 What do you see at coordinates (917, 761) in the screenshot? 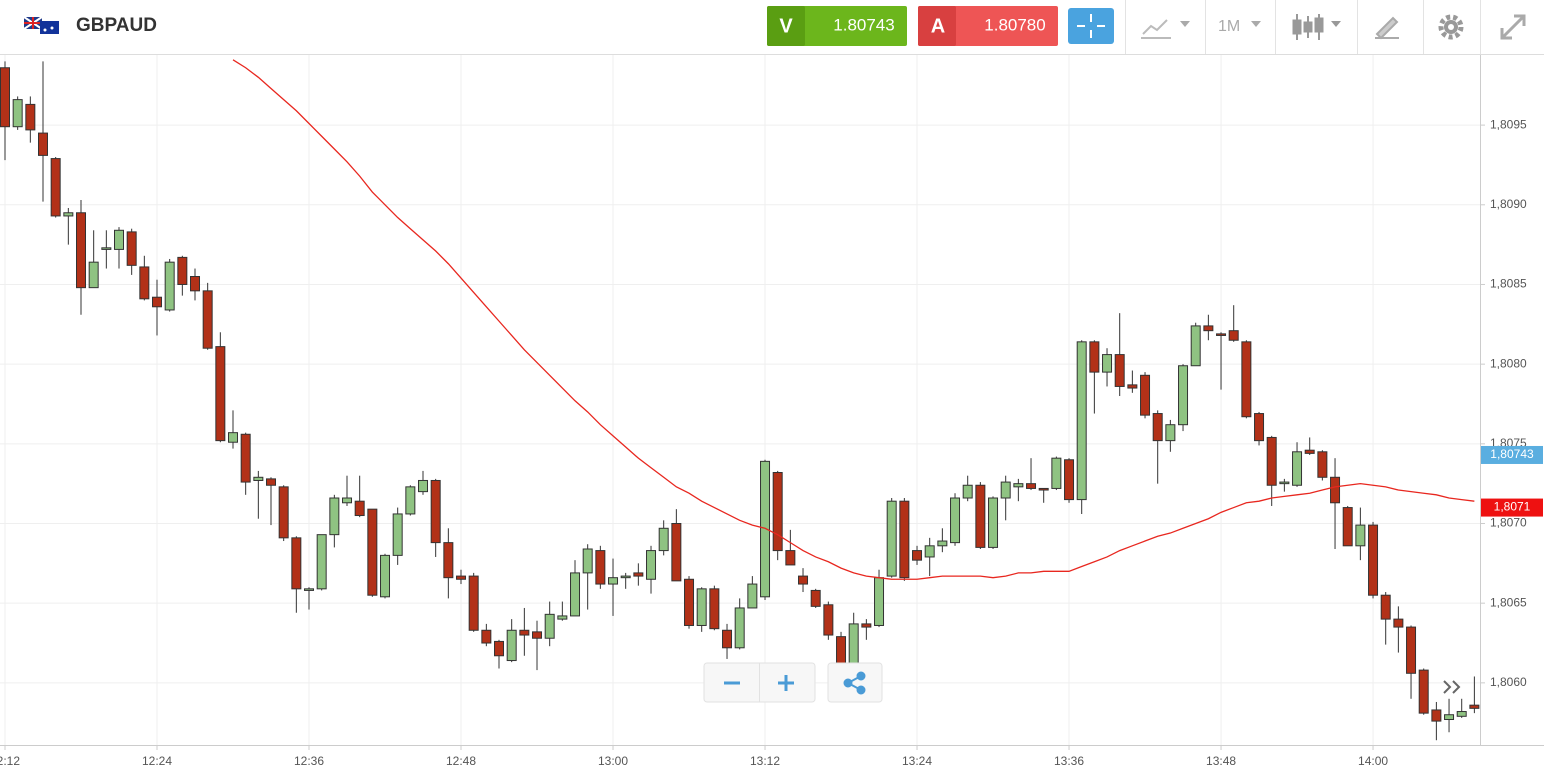
I see `x-tick-label: 13:24` at bounding box center [917, 761].